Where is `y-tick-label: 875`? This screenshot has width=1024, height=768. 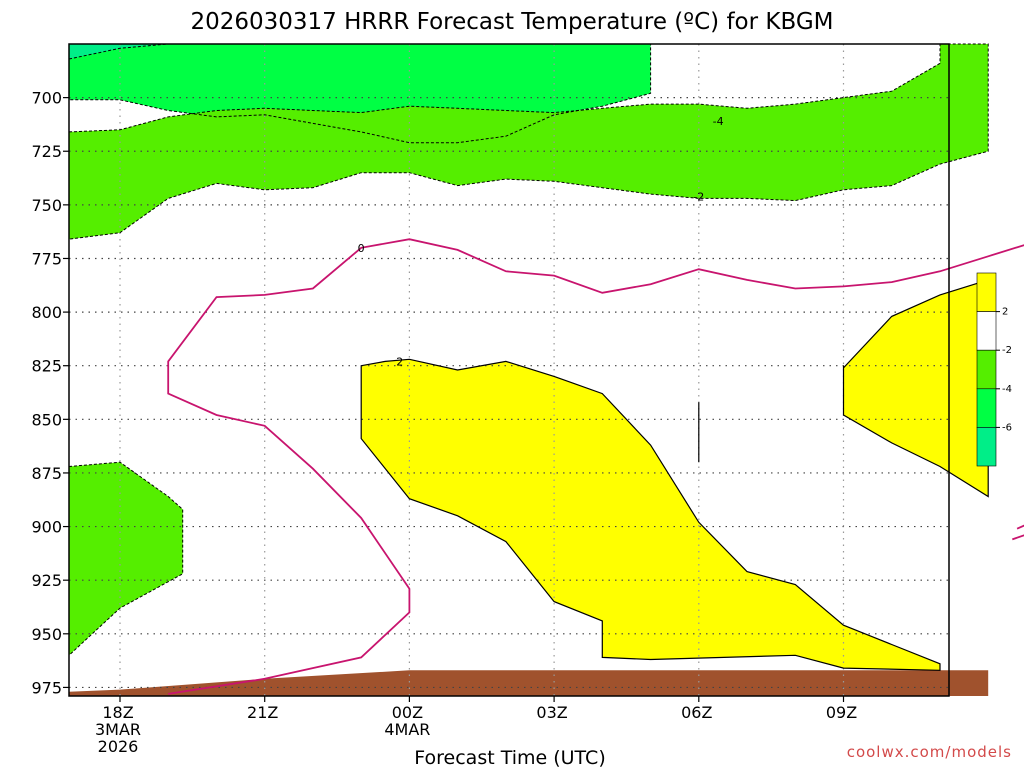
y-tick-label: 875 is located at coordinates (46, 473).